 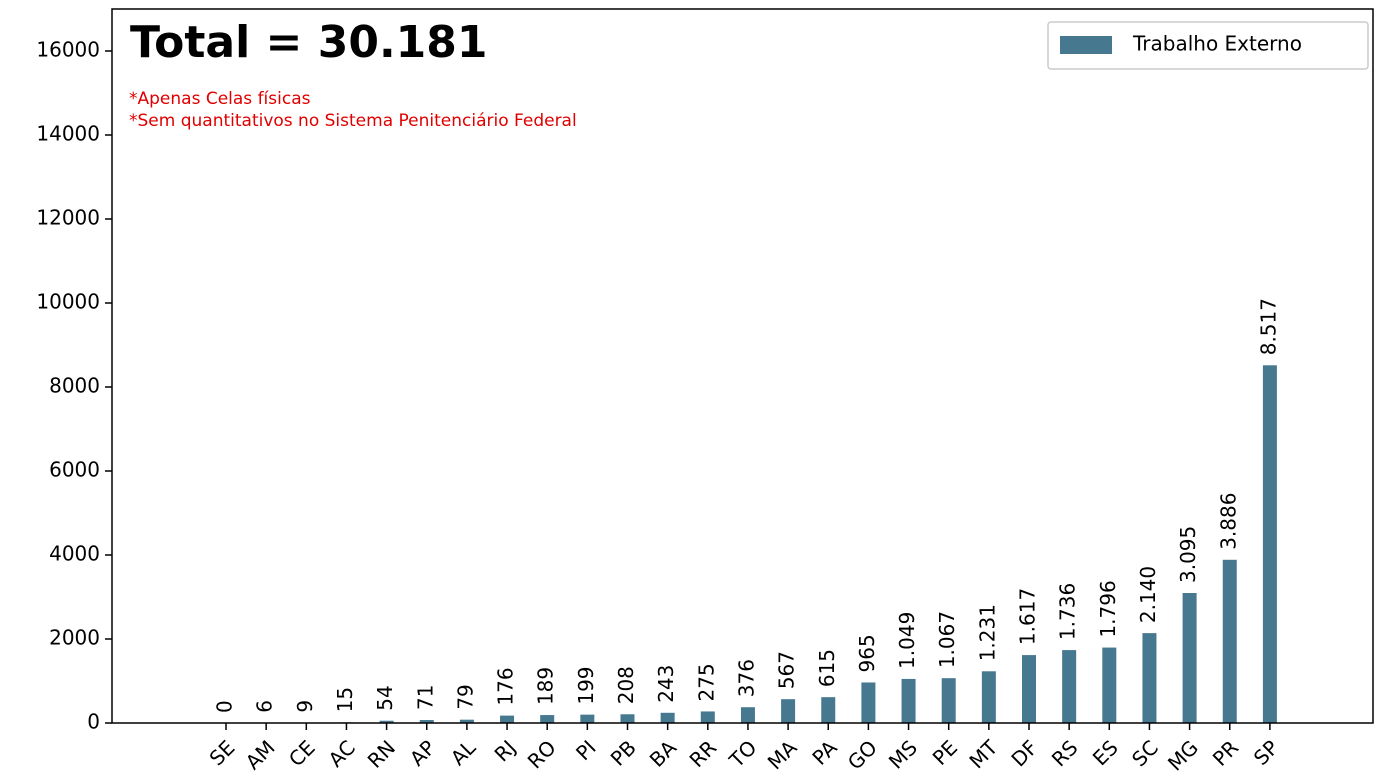 What do you see at coordinates (867, 653) in the screenshot?
I see `value-label: 965` at bounding box center [867, 653].